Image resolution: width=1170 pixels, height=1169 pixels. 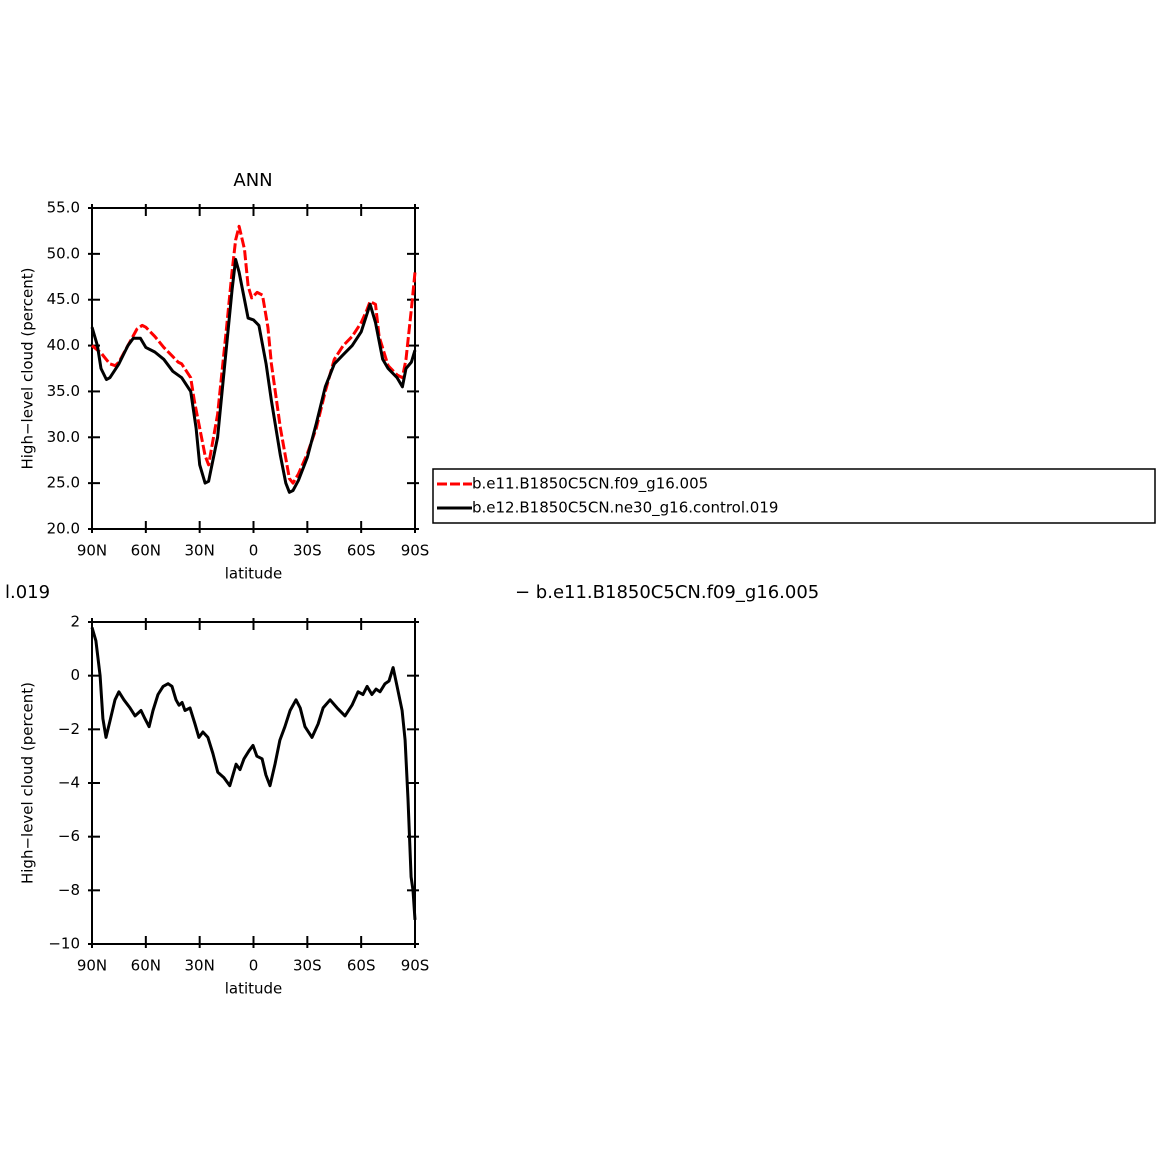 What do you see at coordinates (63, 345) in the screenshot?
I see `y-tick-label: 40.0` at bounding box center [63, 345].